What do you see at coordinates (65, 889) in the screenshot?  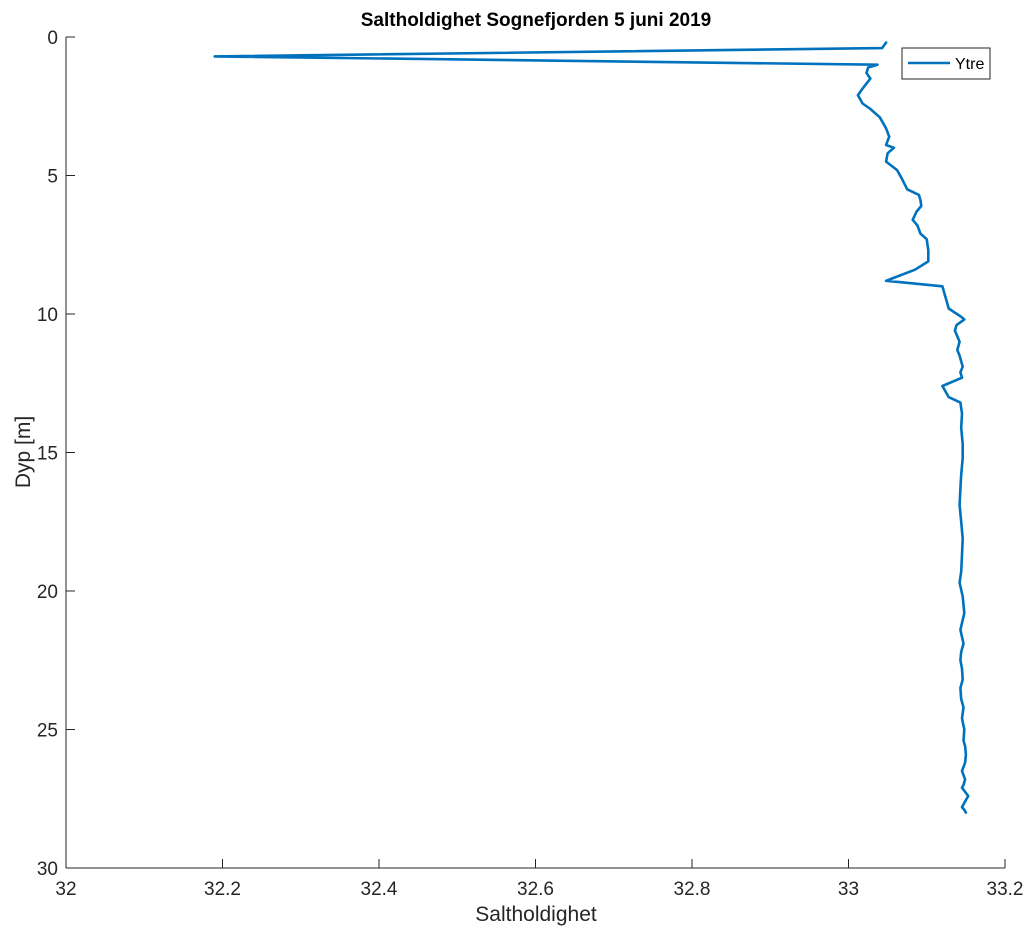 I see `x-tick-label: 32` at bounding box center [65, 889].